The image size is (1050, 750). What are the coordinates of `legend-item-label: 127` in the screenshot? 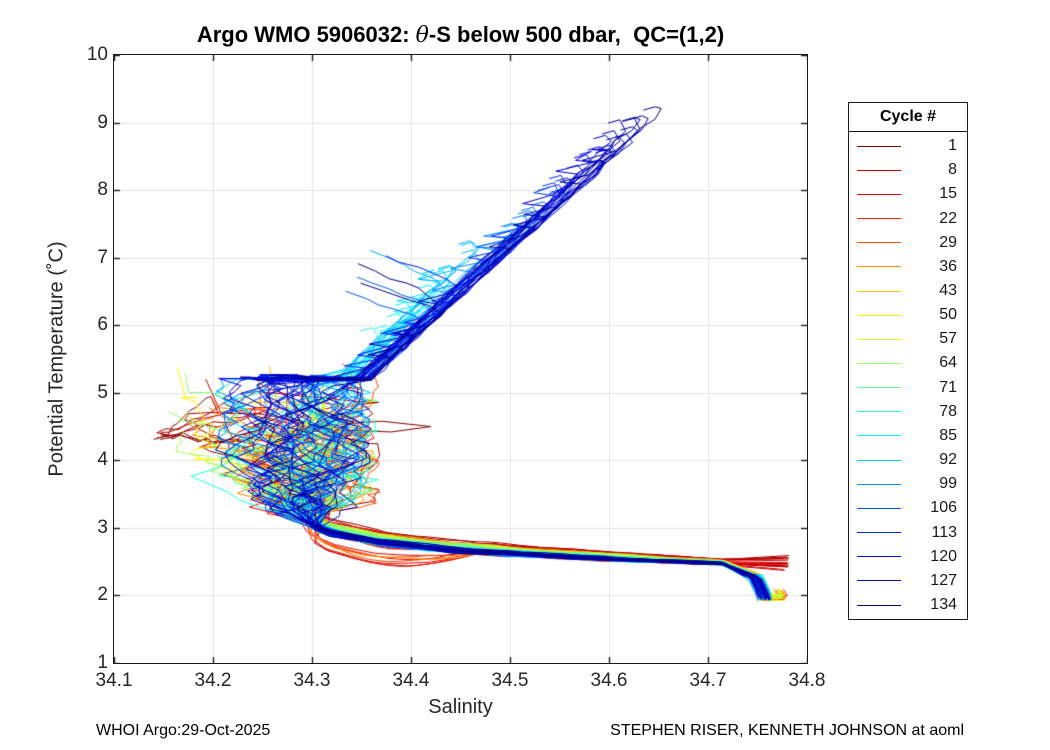 It's located at (943, 580).